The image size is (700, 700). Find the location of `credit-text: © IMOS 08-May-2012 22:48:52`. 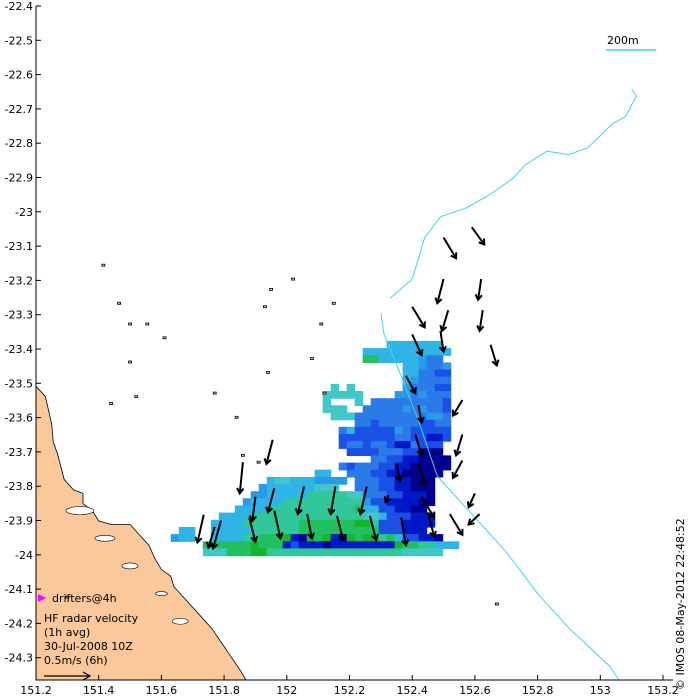

credit-text: © IMOS 08-May-2012 22:48:52 is located at coordinates (680, 604).